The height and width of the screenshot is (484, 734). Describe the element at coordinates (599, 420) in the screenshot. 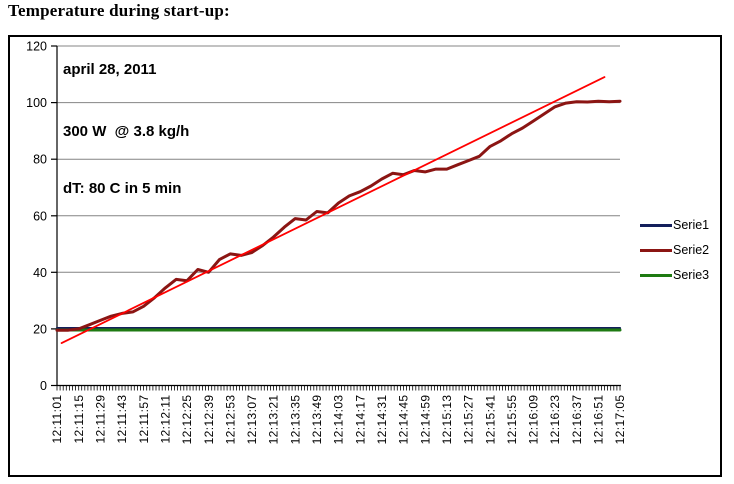

I see `svg-text: 12:16:51` at that location.